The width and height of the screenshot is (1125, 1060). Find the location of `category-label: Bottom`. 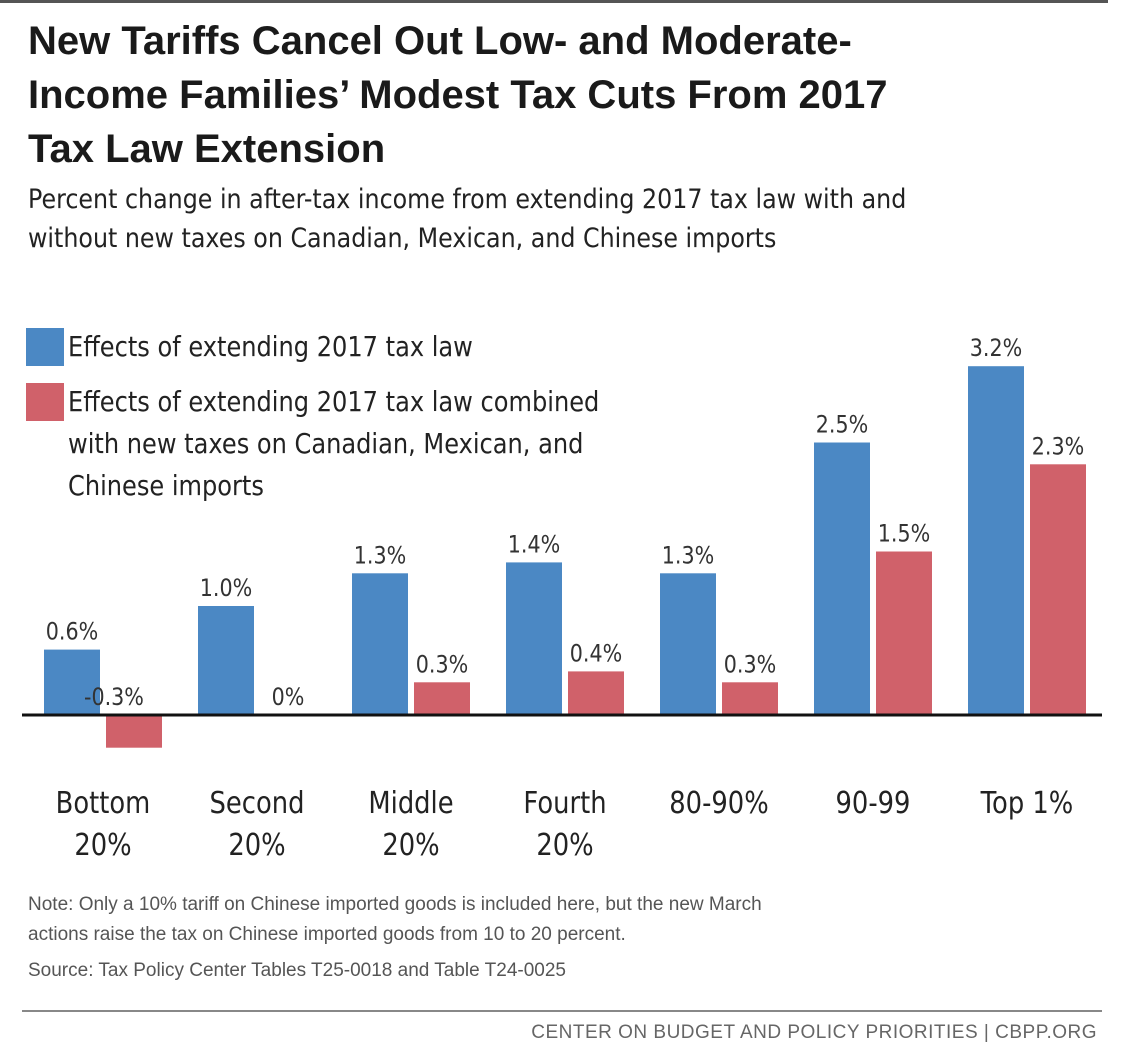

category-label: Bottom is located at coordinates (103, 802).